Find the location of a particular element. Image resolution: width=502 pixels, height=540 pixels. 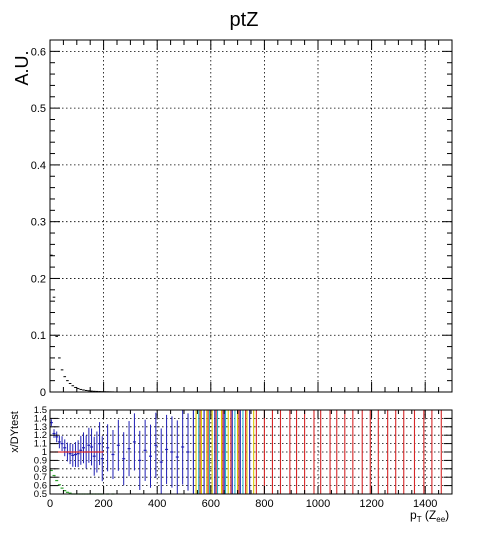

bottom-ytick-label-5: 1 is located at coordinates (44, 452).